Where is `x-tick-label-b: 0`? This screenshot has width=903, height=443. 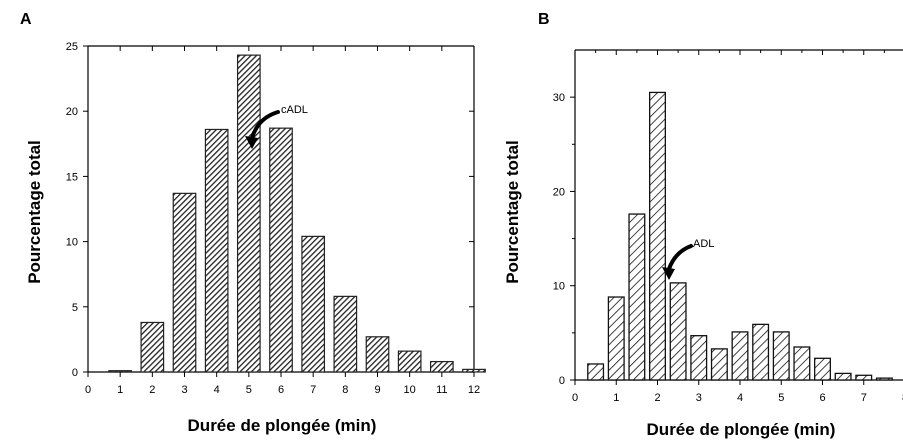 x-tick-label-b: 0 is located at coordinates (575, 398).